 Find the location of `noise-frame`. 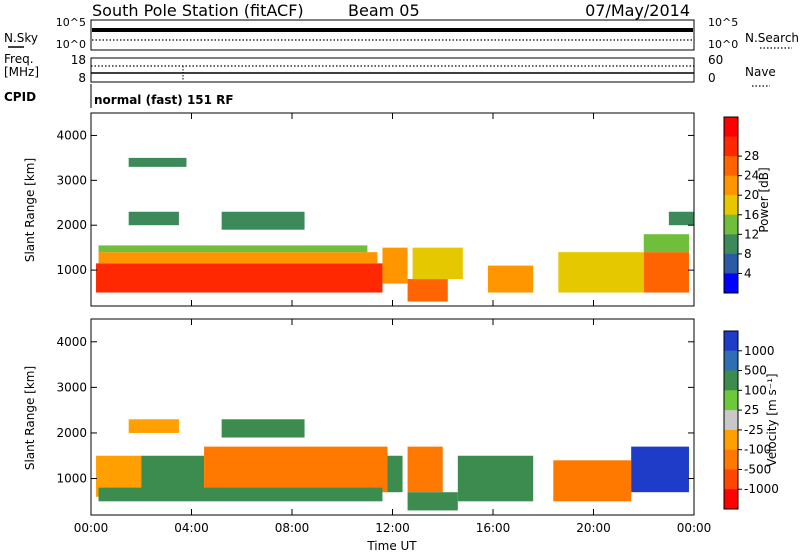

noise-frame is located at coordinates (392, 35).